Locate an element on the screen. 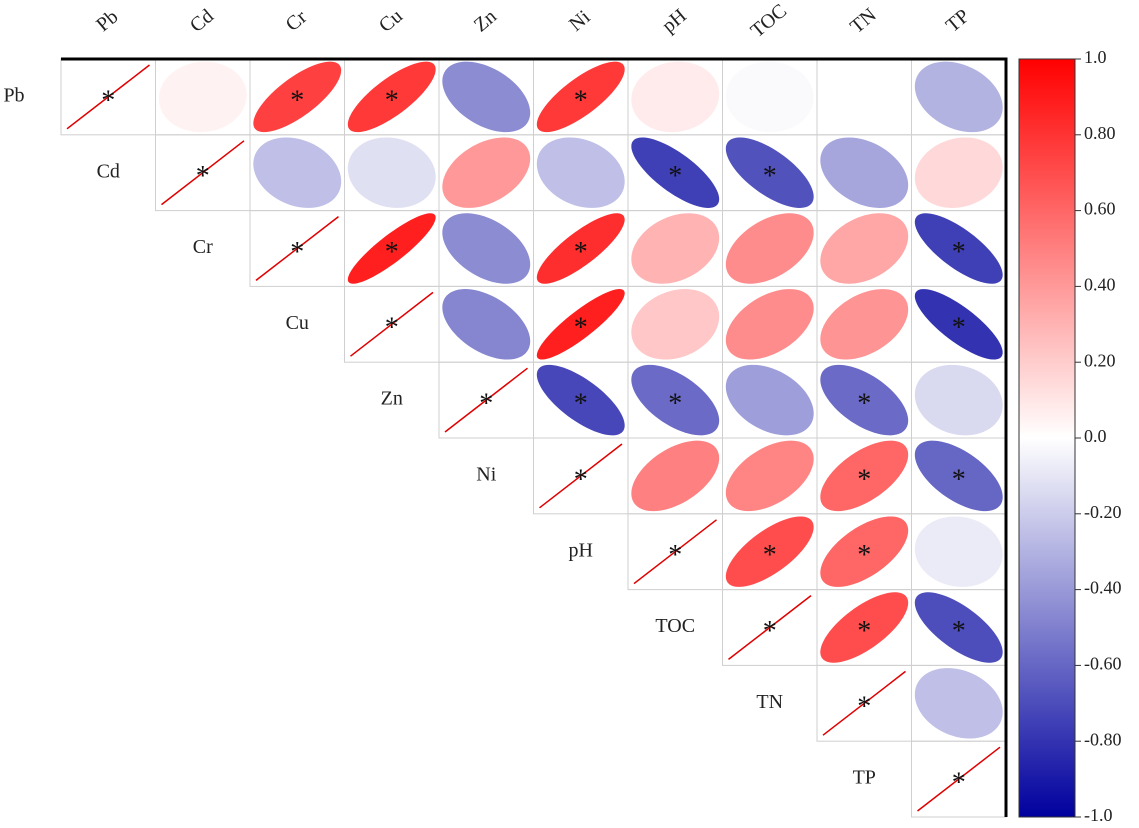 Image resolution: width=1139 pixels, height=828 pixels. colorbar-tick-label: 0.60 is located at coordinates (1100, 209).